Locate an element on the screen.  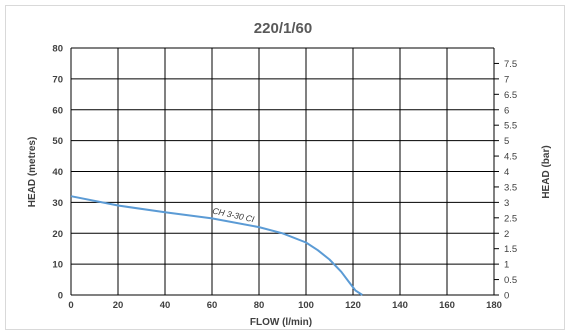
y-axis-ticks: 0 10 20 30 40 50 60 70 80 is located at coordinates (57, 173).